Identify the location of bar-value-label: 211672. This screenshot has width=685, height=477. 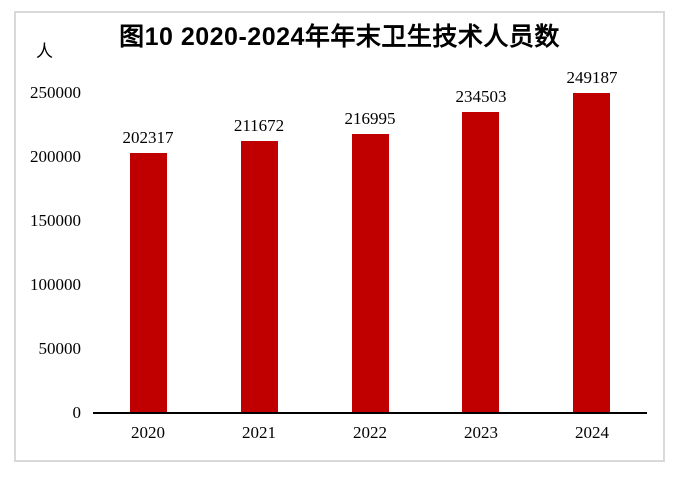
(259, 125).